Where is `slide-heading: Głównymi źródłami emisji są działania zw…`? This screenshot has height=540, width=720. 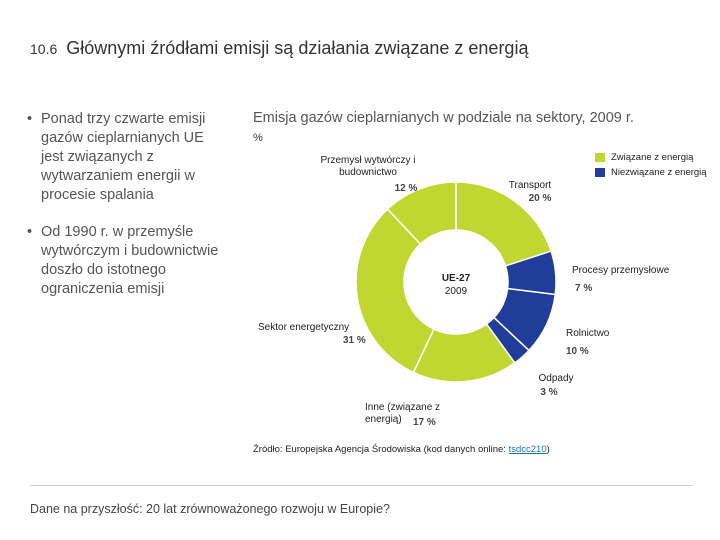
slide-heading: Głównymi źródłami emisji są działania zw… is located at coordinates (297, 48).